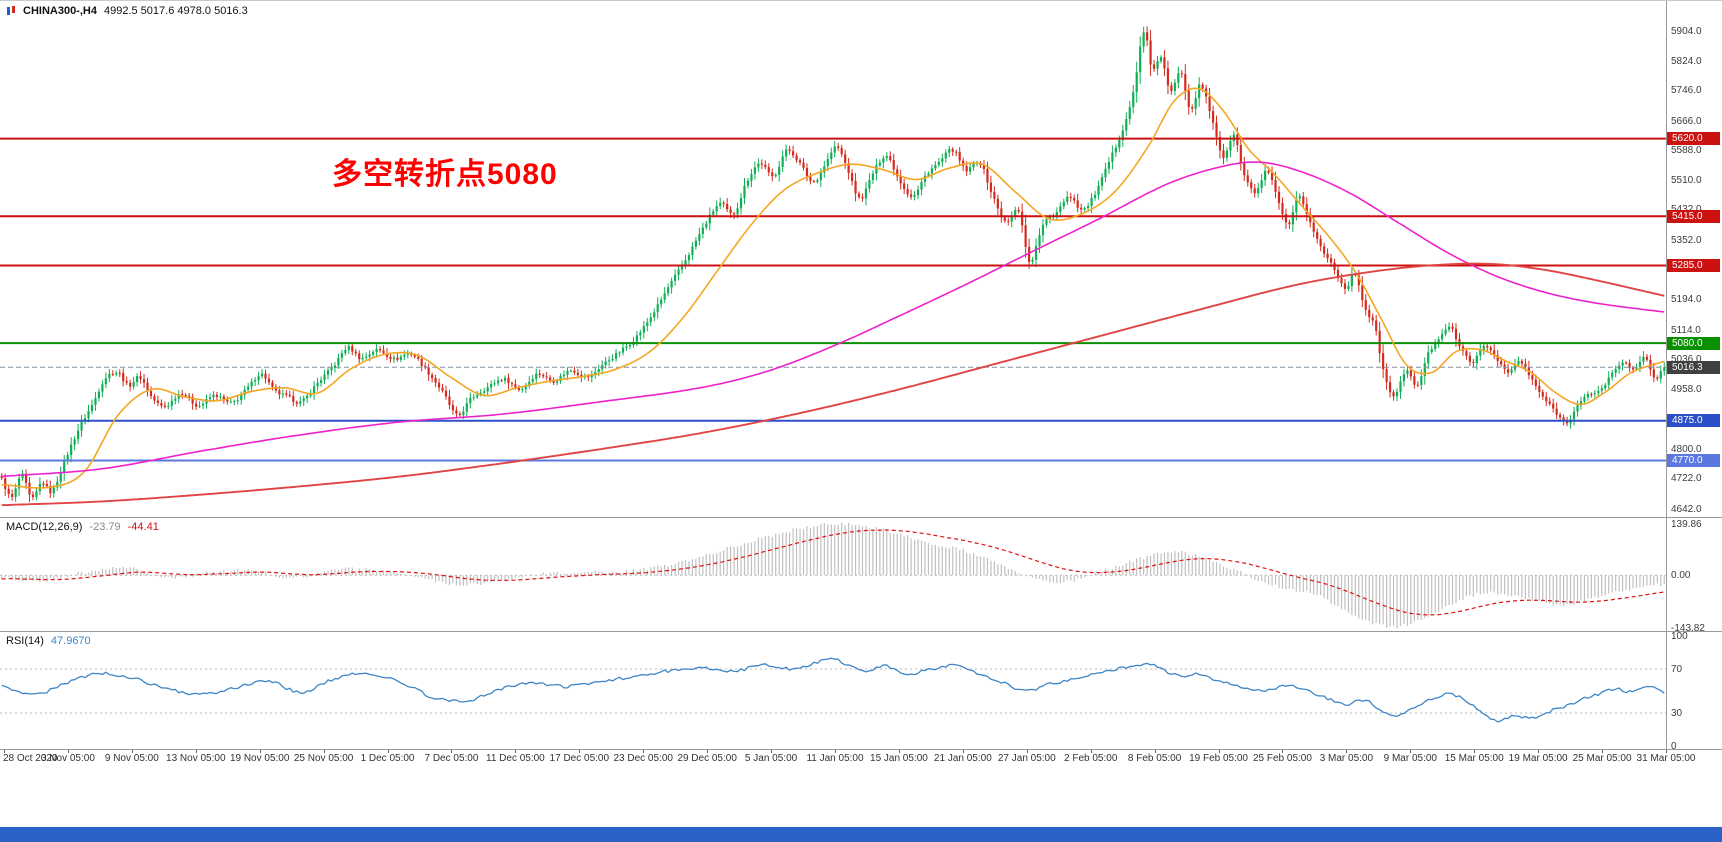 The image size is (1722, 842). I want to click on date-label: 13 Nov 05:00, so click(196, 758).